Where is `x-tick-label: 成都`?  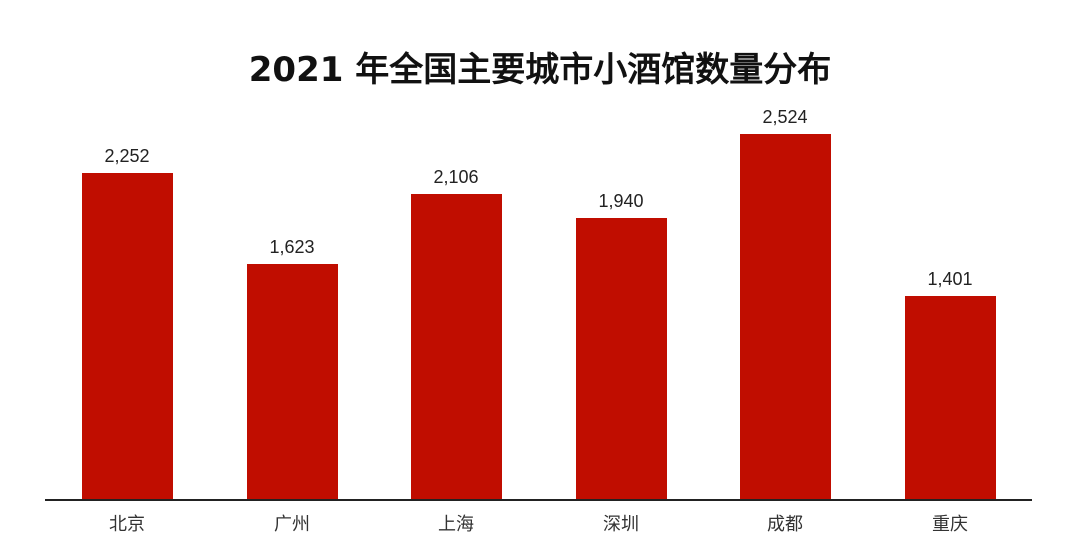 x-tick-label: 成都 is located at coordinates (785, 524).